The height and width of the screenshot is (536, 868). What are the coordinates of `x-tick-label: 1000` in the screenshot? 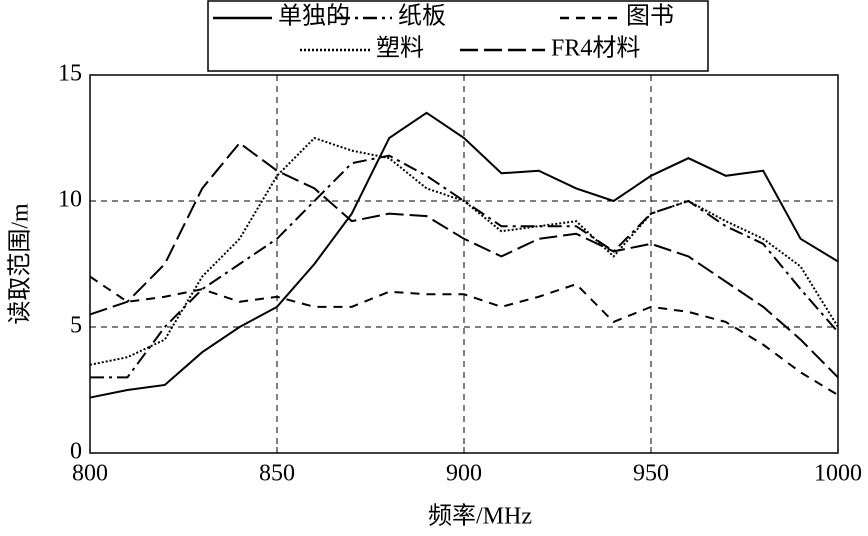 It's located at (838, 474).